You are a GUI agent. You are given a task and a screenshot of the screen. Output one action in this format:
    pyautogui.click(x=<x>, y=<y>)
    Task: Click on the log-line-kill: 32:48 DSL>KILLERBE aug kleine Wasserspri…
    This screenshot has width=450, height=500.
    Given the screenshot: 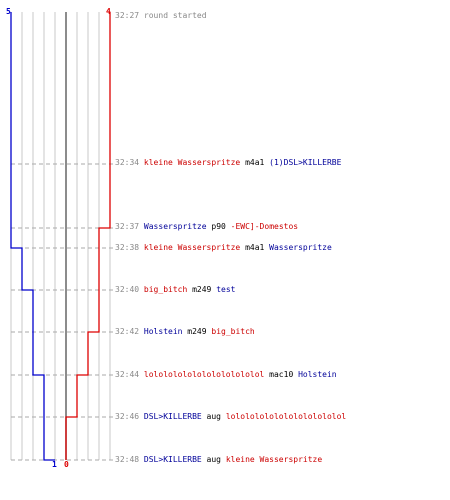 What is the action you would take?
    pyautogui.click(x=218, y=460)
    